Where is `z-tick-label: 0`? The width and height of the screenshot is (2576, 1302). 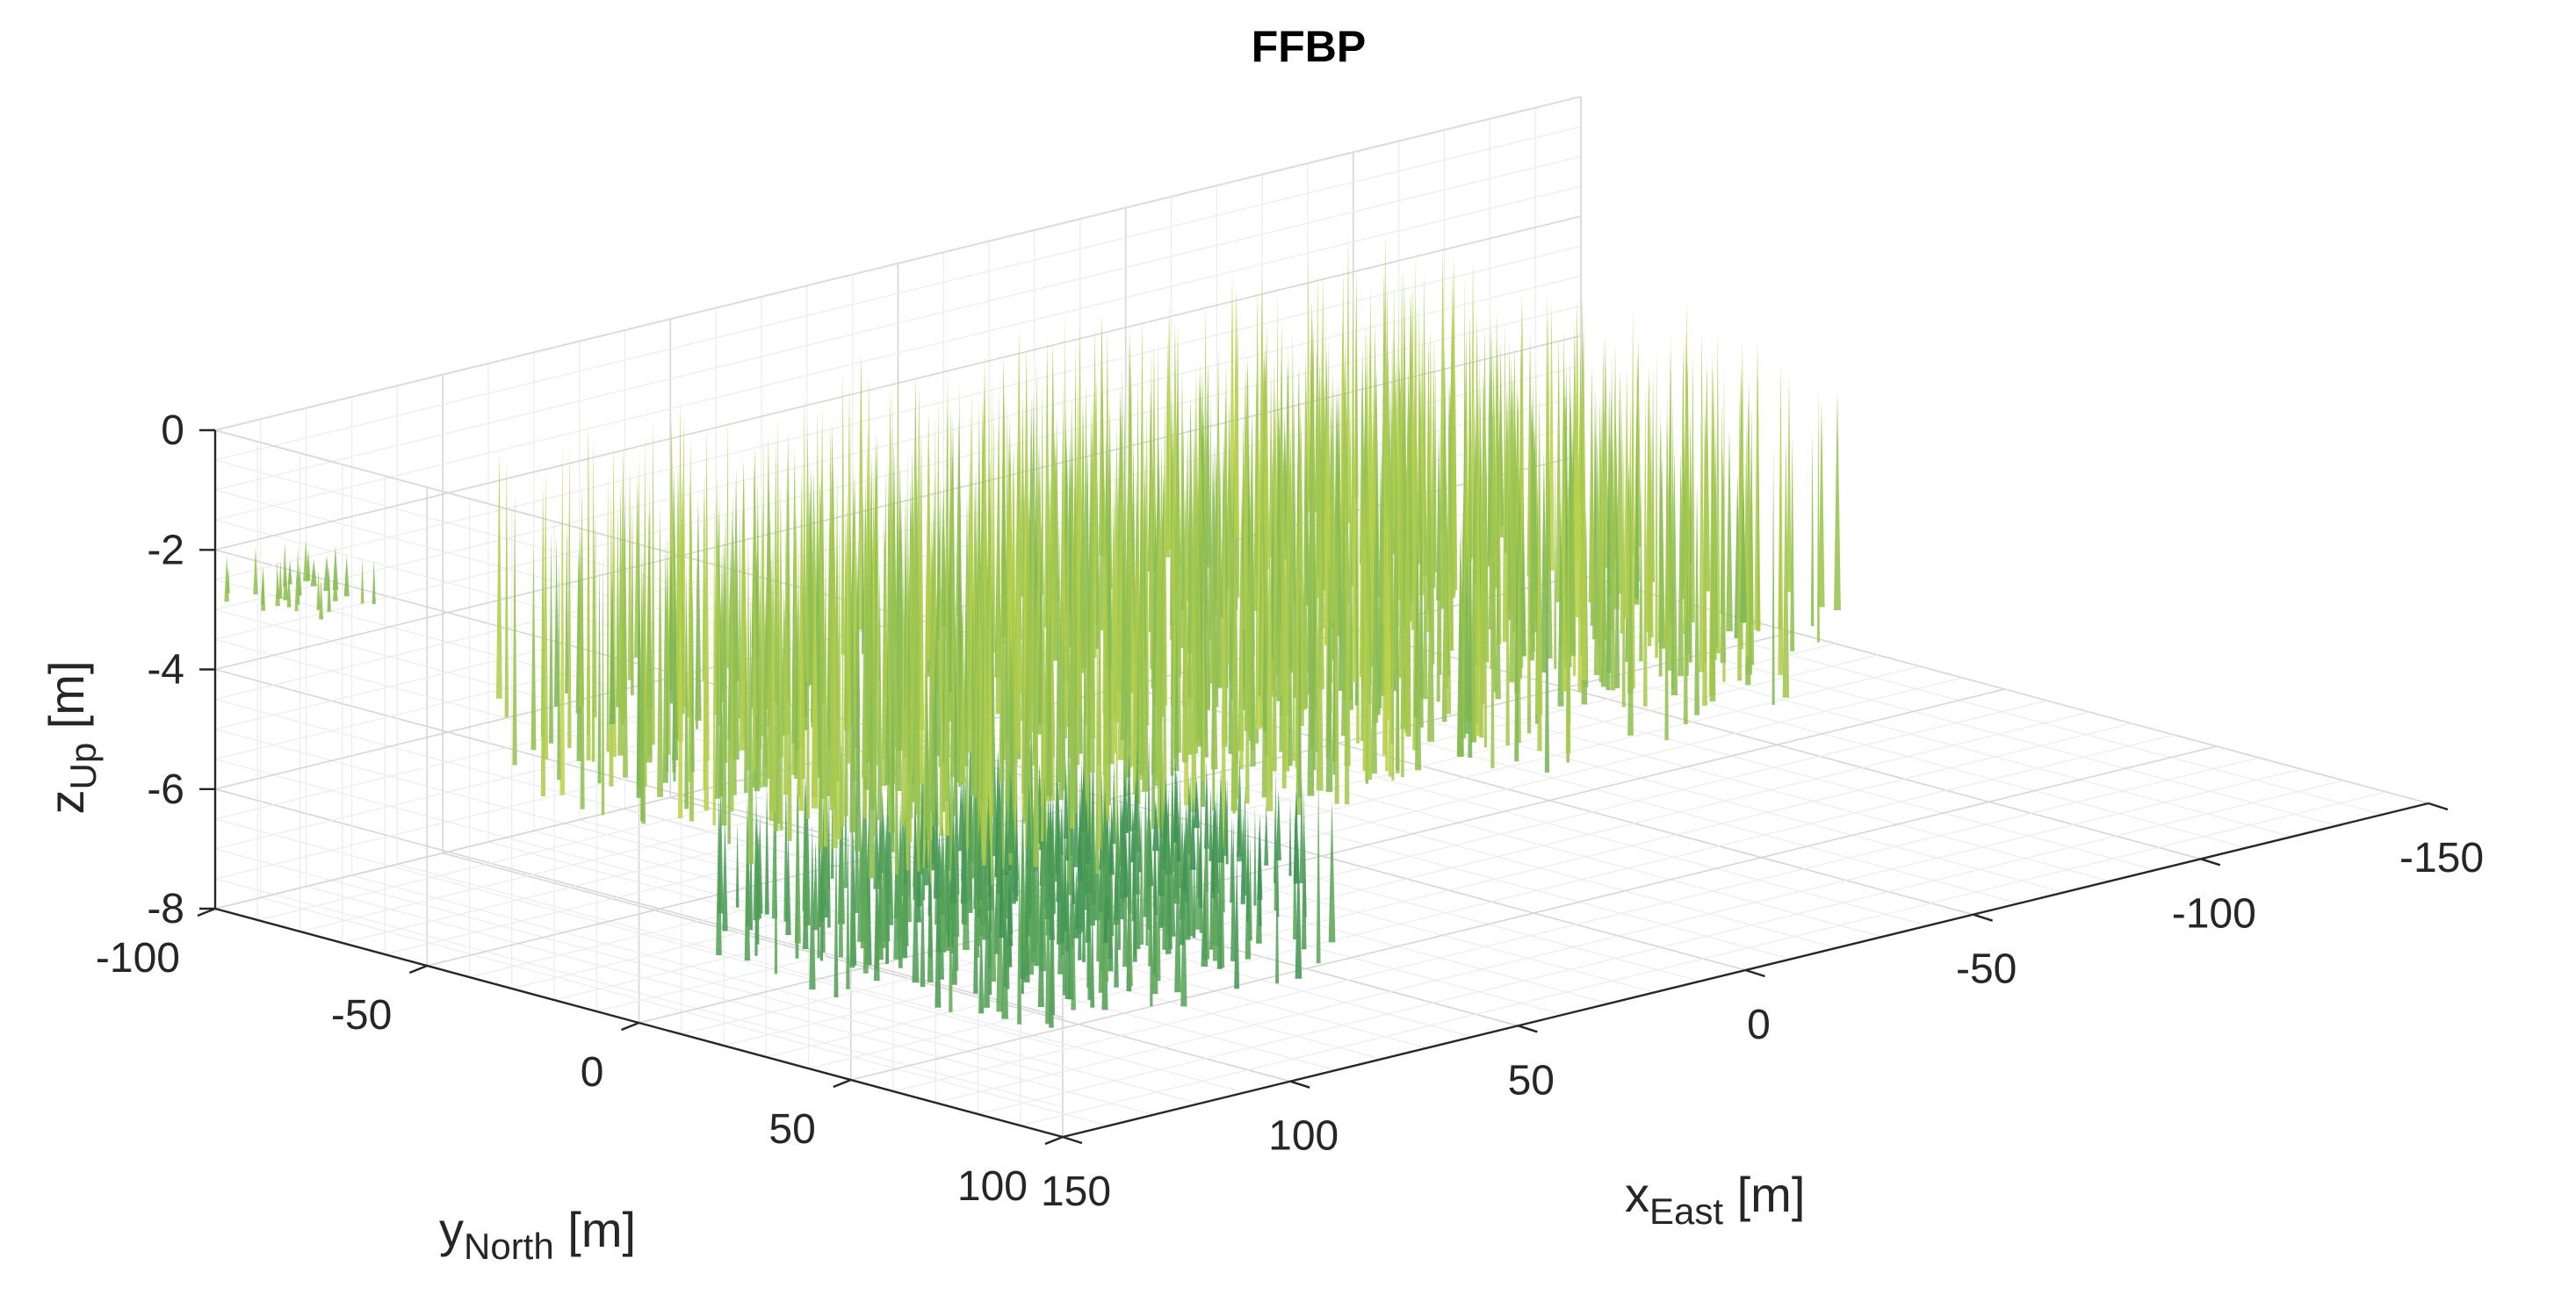 z-tick-label: 0 is located at coordinates (172, 430).